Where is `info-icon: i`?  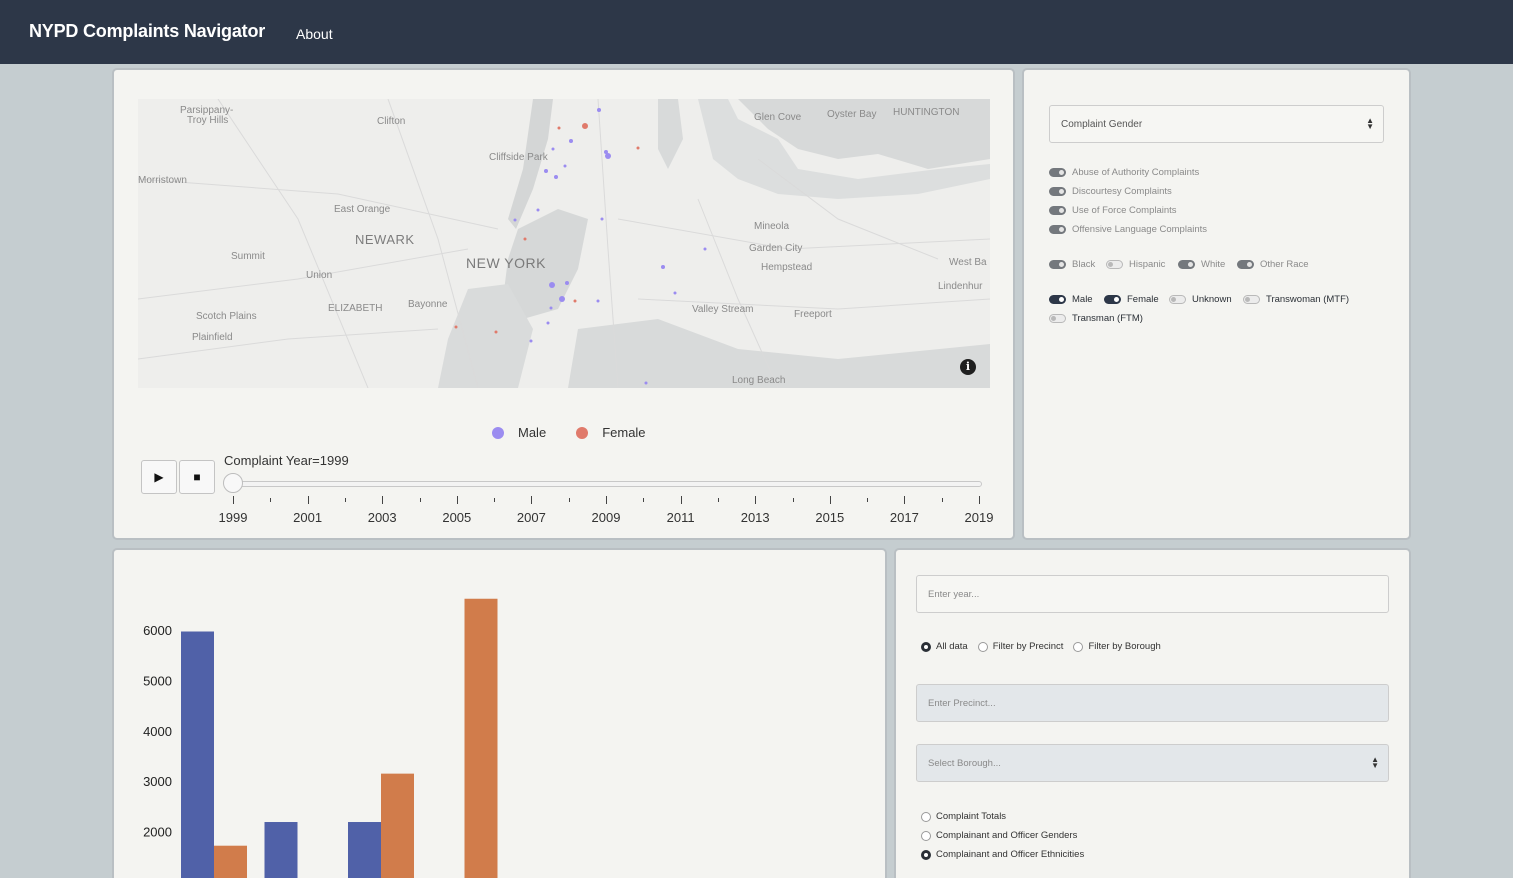
info-icon: i is located at coordinates (968, 367).